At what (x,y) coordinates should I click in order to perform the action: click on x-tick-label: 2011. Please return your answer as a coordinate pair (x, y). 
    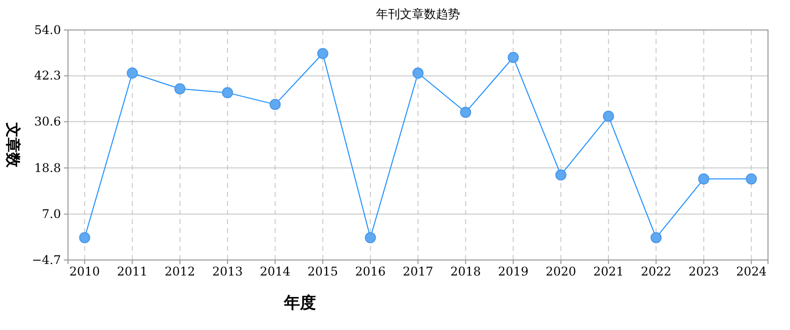
    Looking at the image, I should click on (132, 271).